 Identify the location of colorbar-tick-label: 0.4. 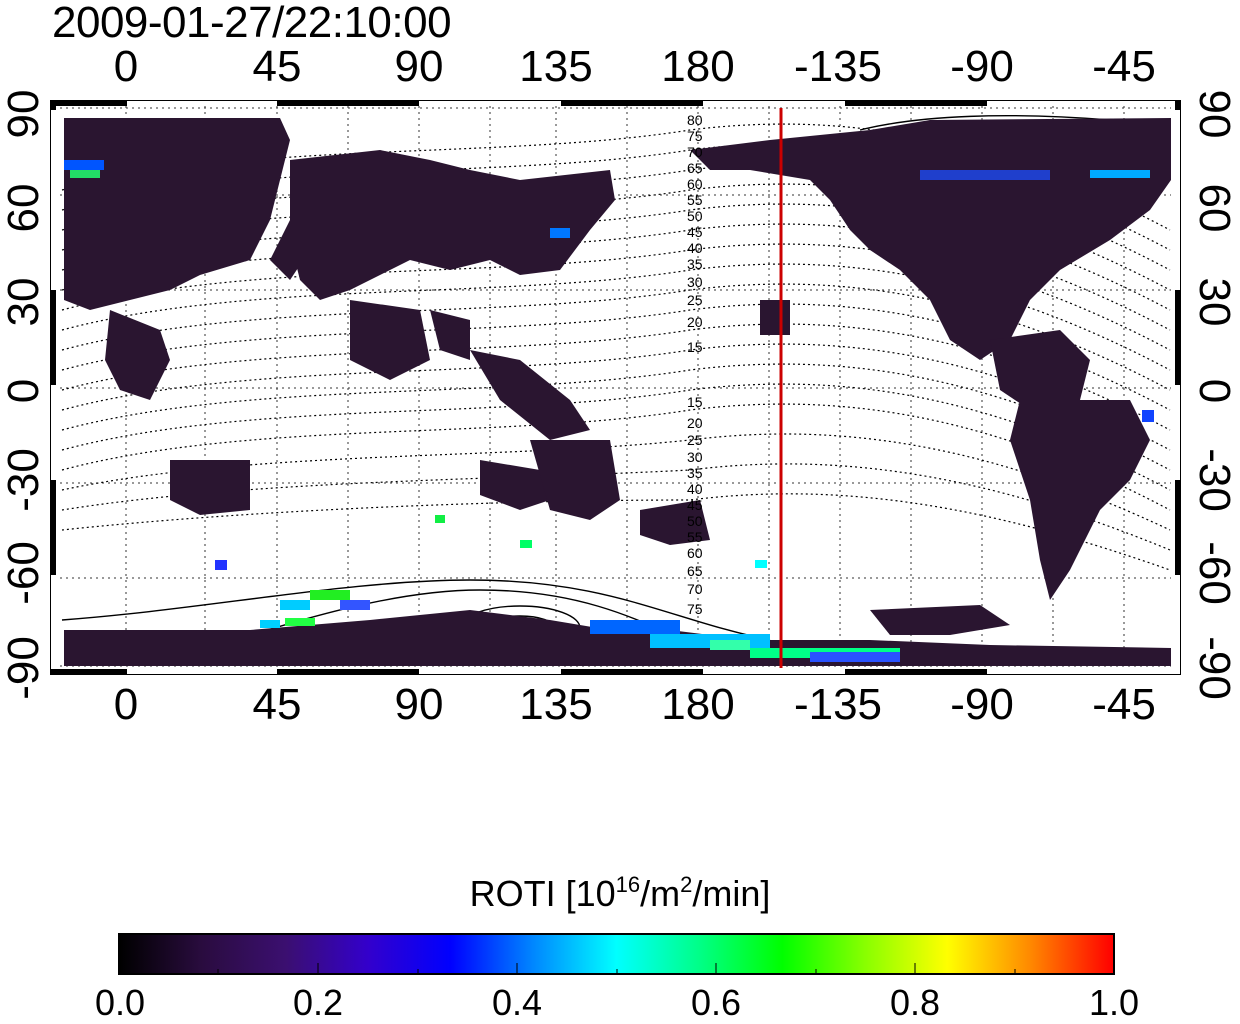
(517, 1002).